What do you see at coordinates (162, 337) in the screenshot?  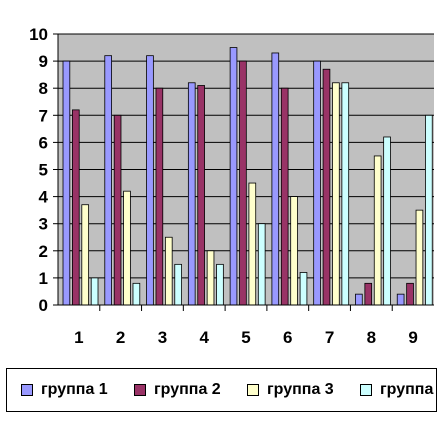 I see `x-tick-label: 3` at bounding box center [162, 337].